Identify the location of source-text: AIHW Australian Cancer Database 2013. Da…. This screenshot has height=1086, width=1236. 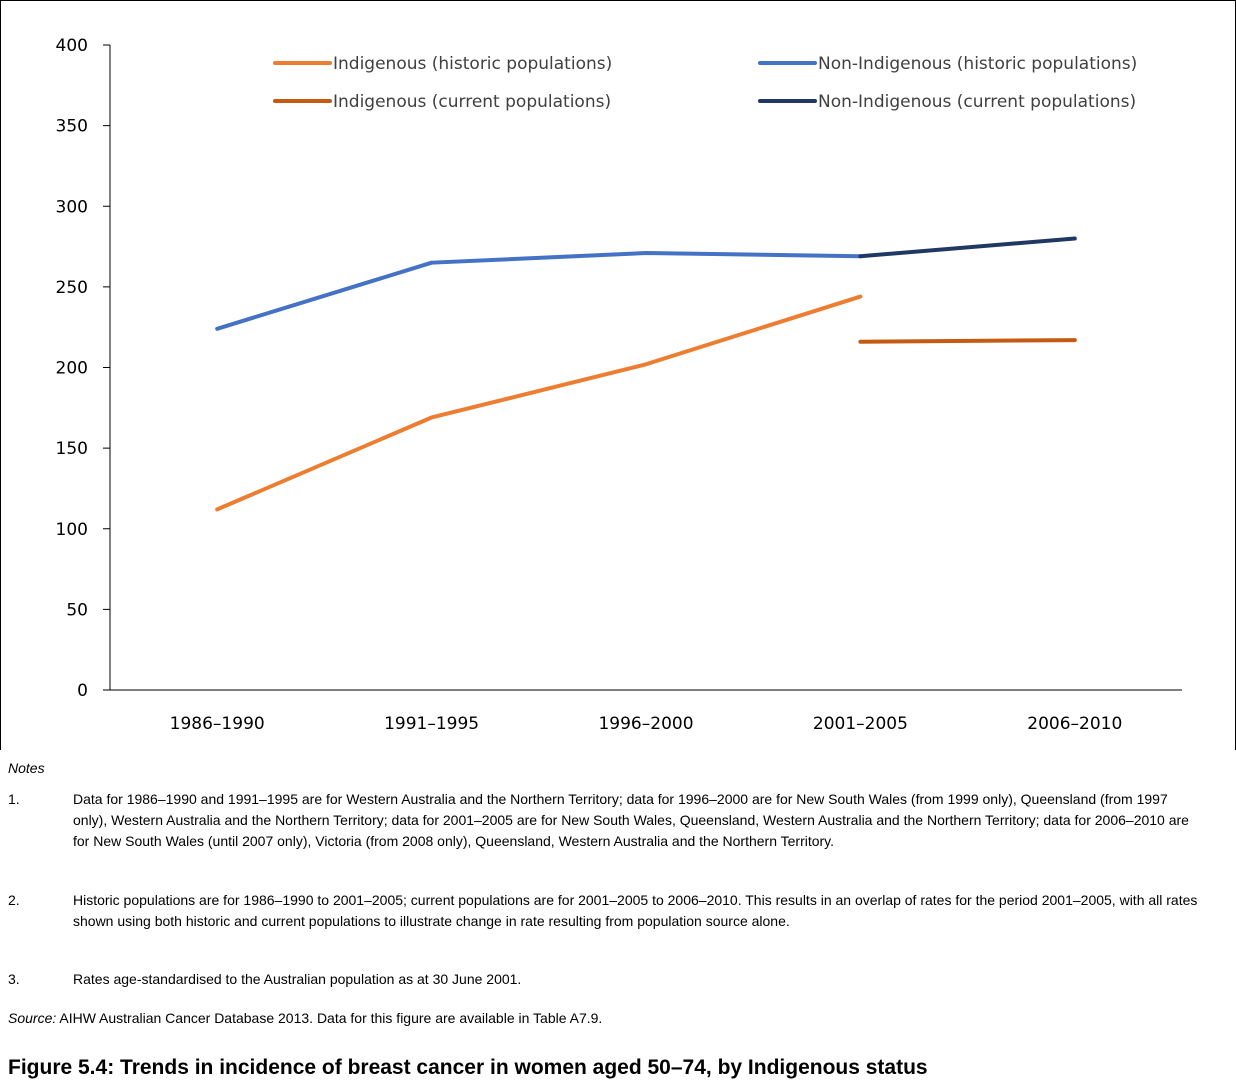
(329, 1018).